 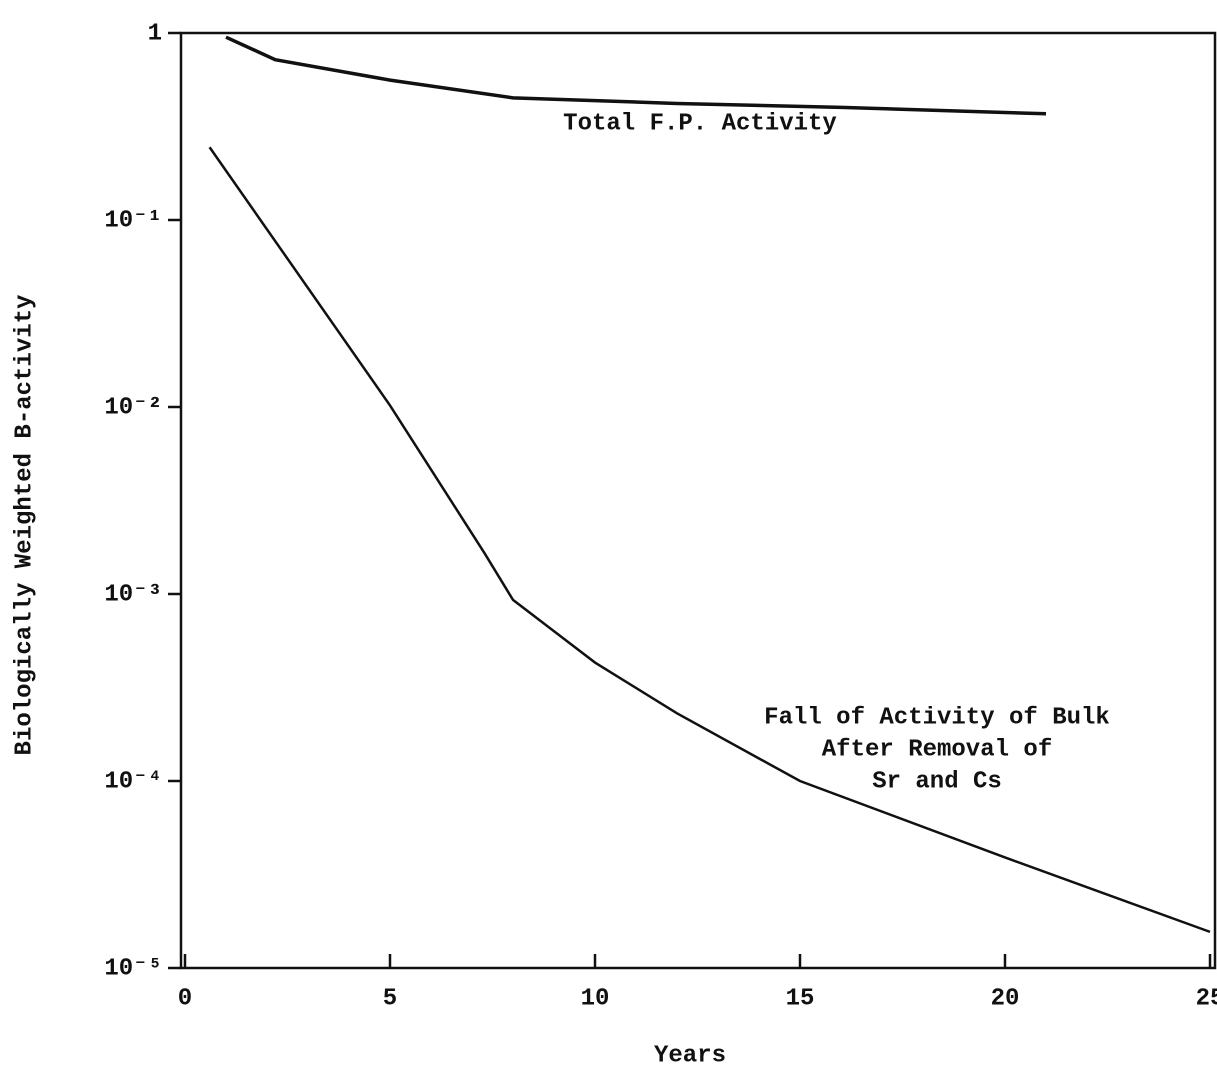 What do you see at coordinates (133, 407) in the screenshot?
I see `y-tick-label: 10⁻²` at bounding box center [133, 407].